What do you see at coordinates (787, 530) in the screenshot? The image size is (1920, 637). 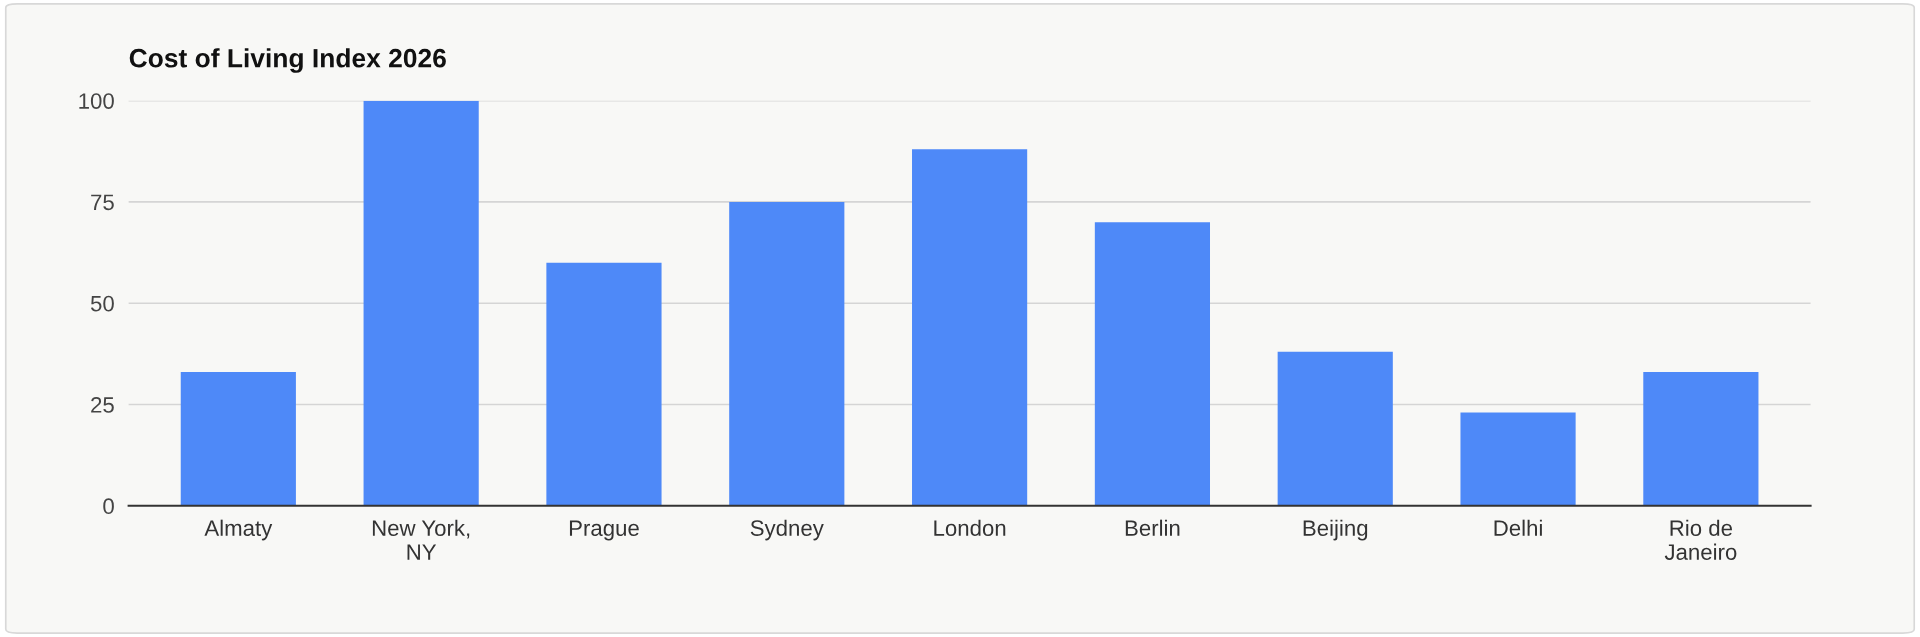 I see `x-tick-label: Sydney` at bounding box center [787, 530].